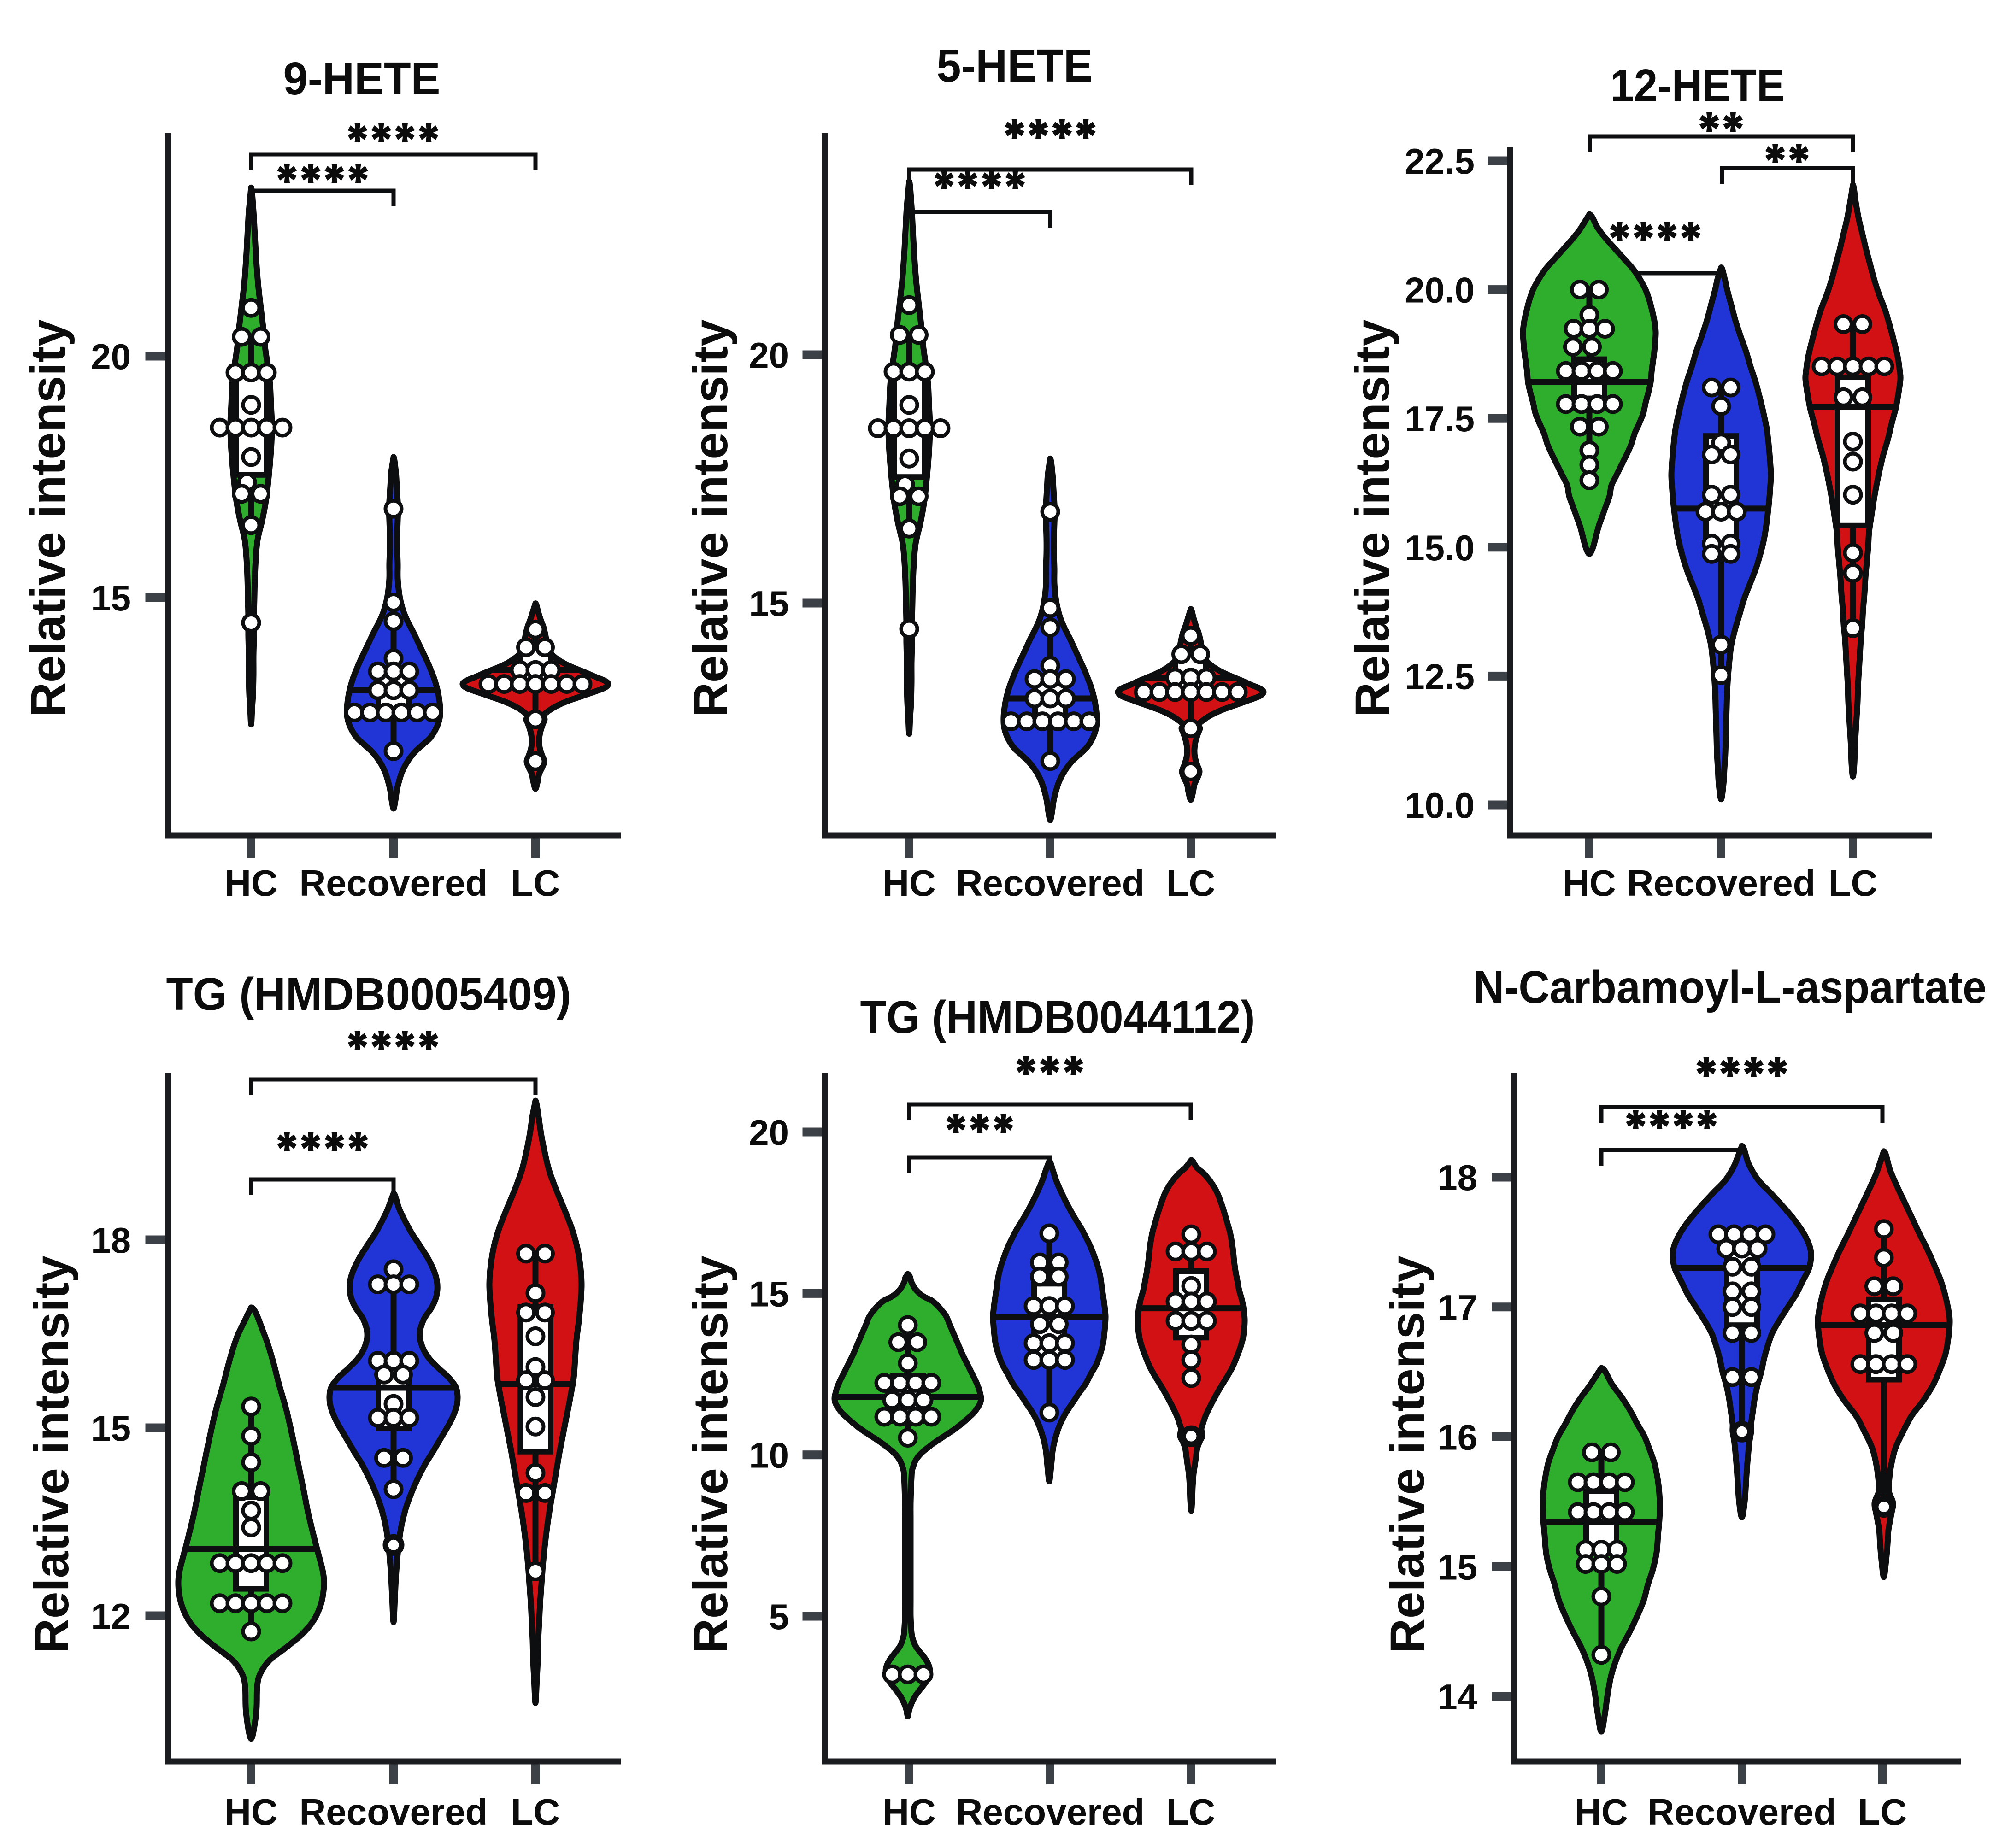 The image size is (2005, 1848). Describe the element at coordinates (1440, 161) in the screenshot. I see `svg-text: 22.5` at that location.